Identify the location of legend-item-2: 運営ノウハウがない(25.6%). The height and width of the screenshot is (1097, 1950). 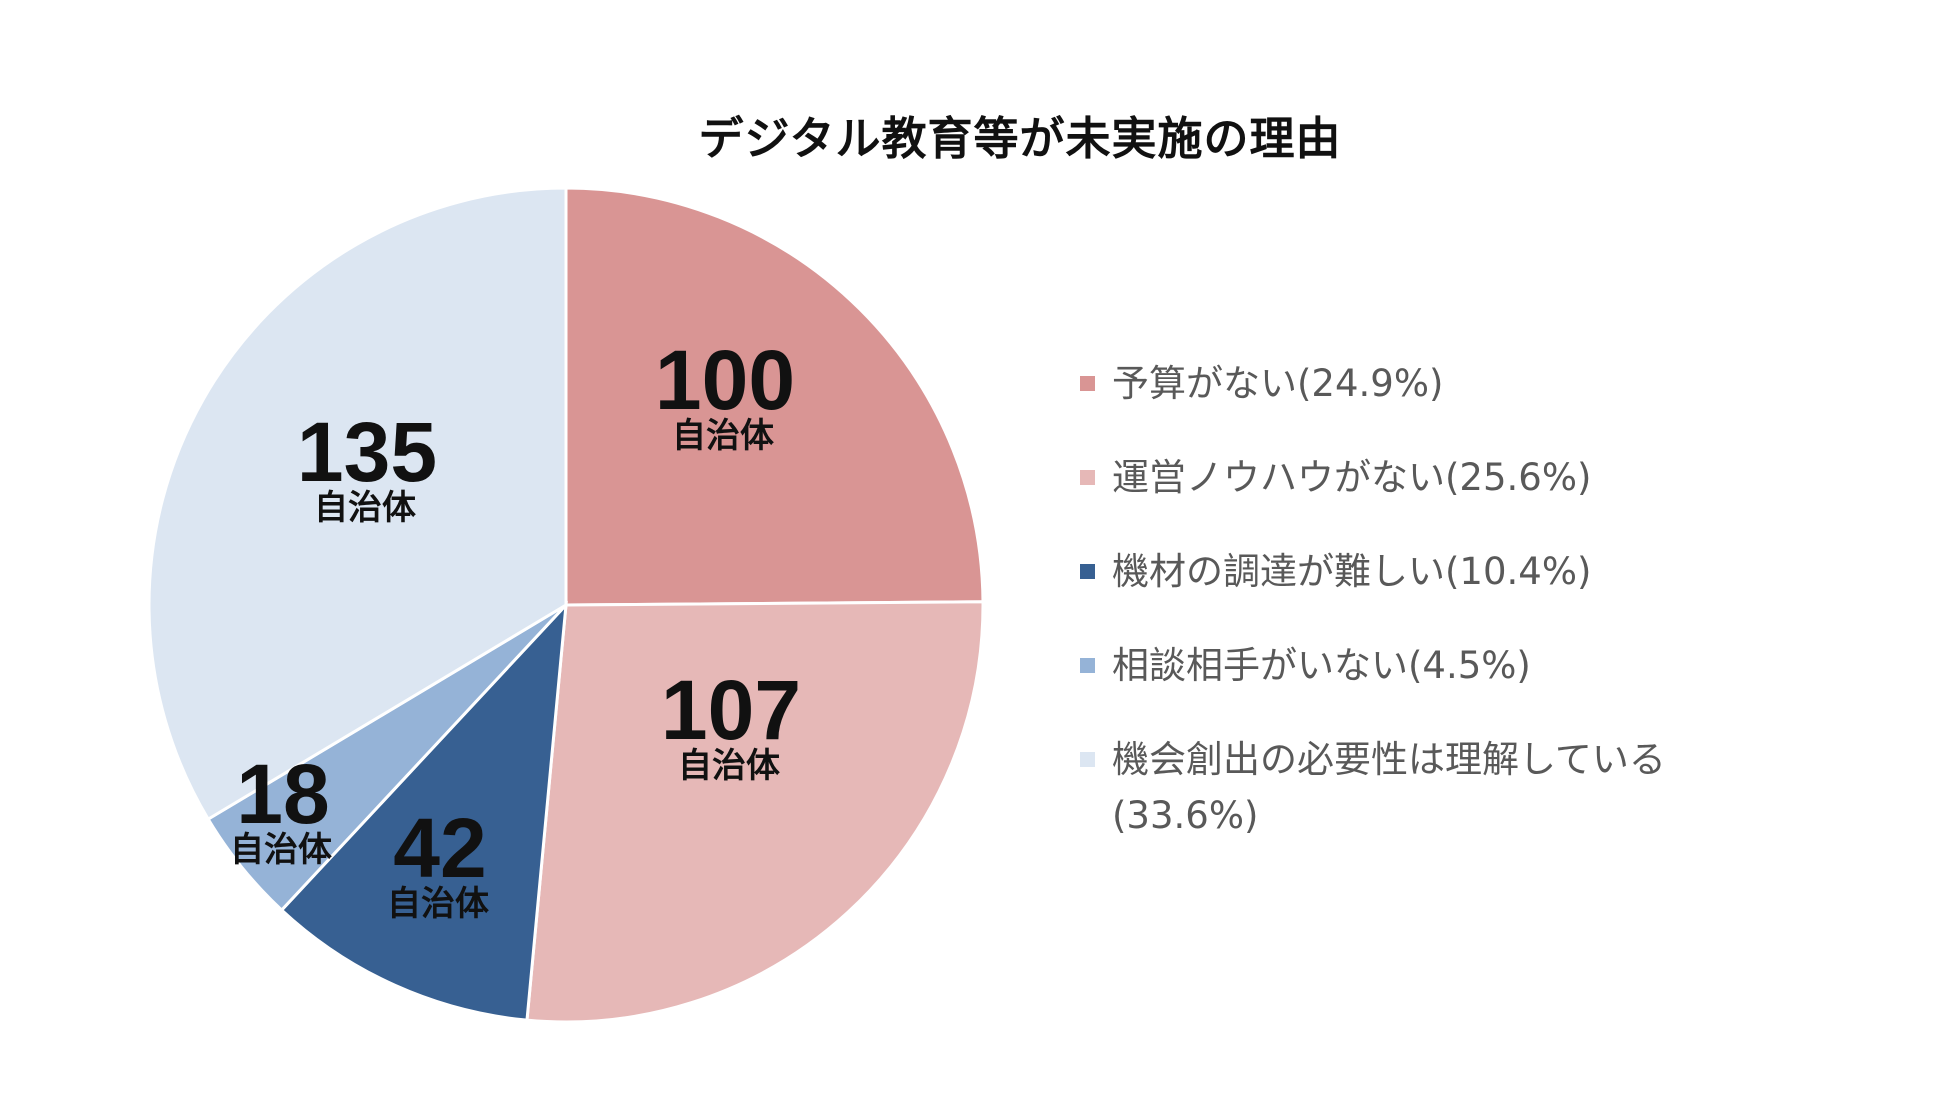
(1500, 478).